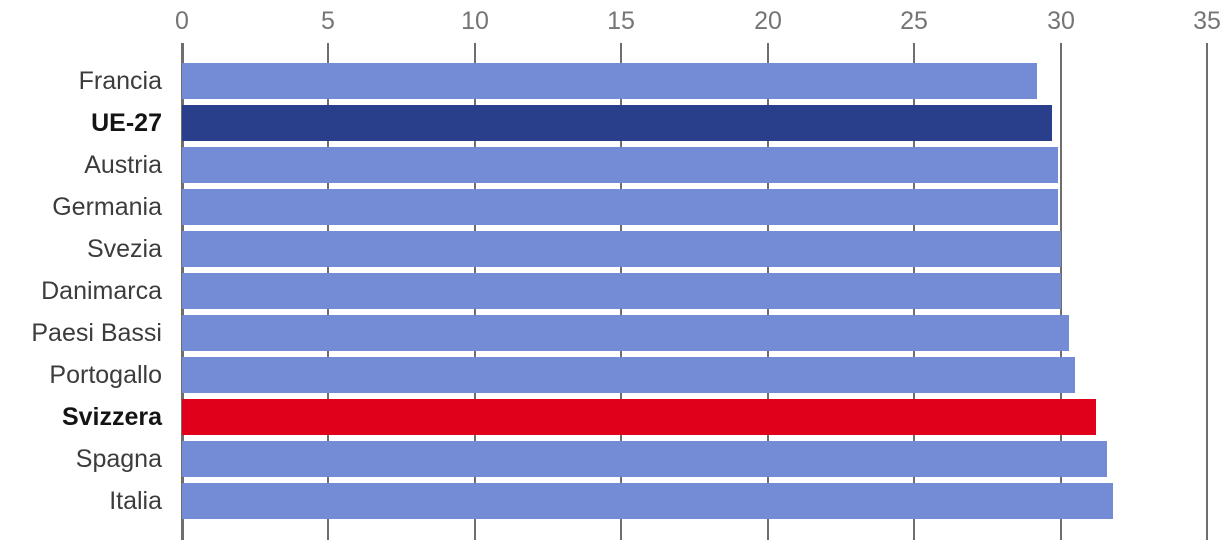 The width and height of the screenshot is (1220, 550). Describe the element at coordinates (111, 417) in the screenshot. I see `category-label-svizzera: Svizzera` at that location.